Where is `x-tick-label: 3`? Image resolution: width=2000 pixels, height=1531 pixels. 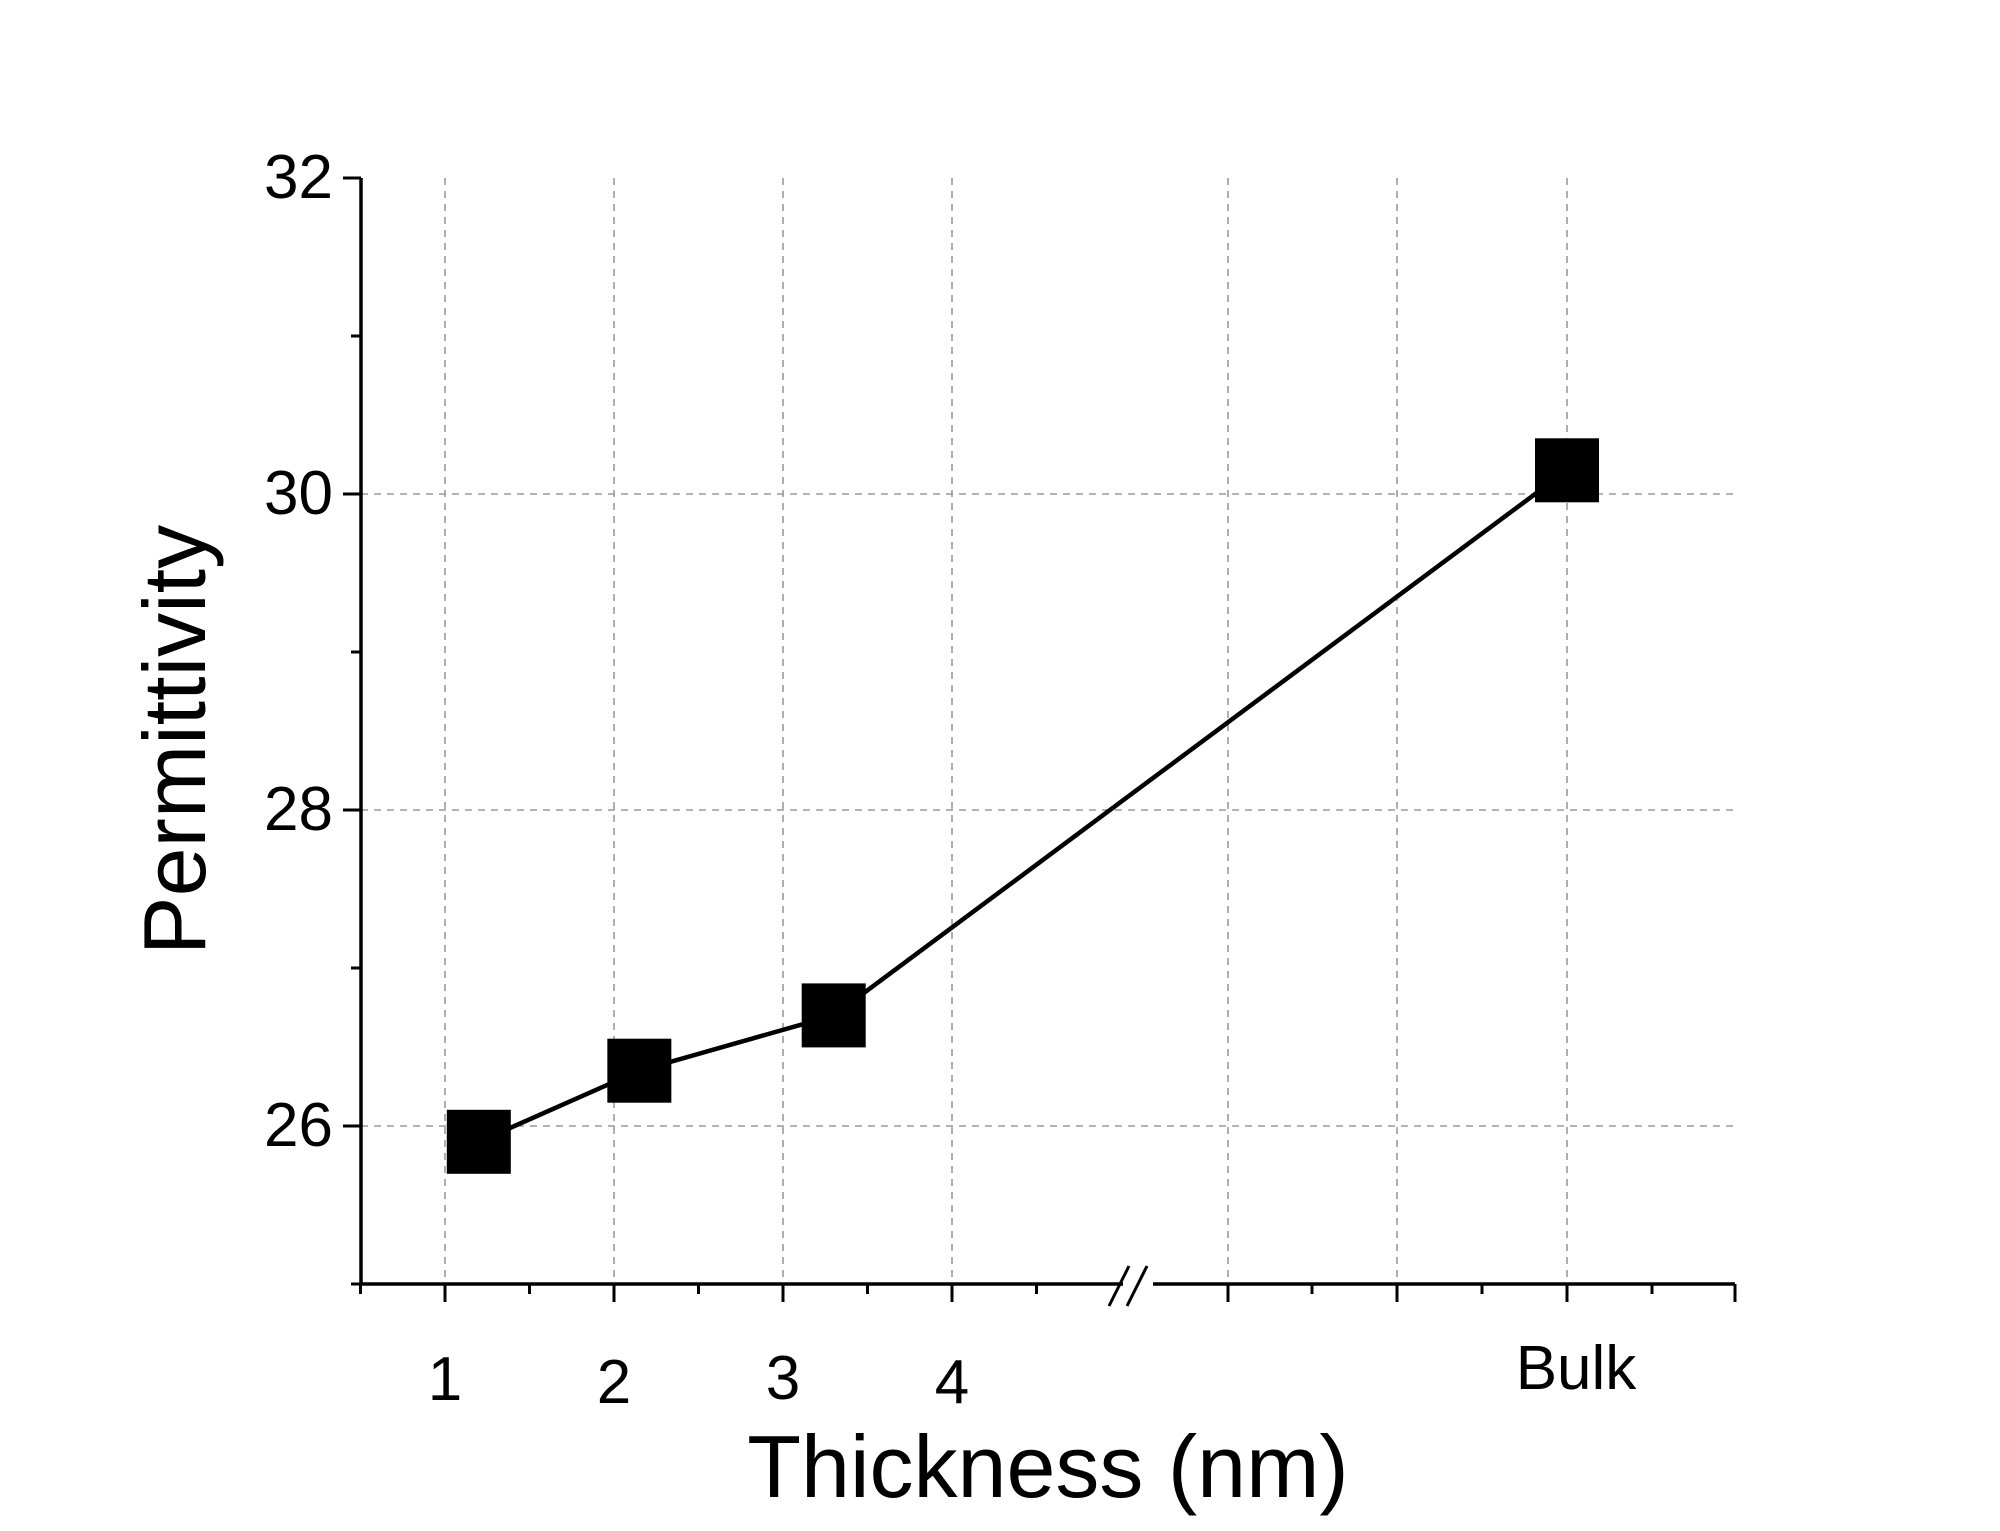
x-tick-label: 3 is located at coordinates (783, 1378).